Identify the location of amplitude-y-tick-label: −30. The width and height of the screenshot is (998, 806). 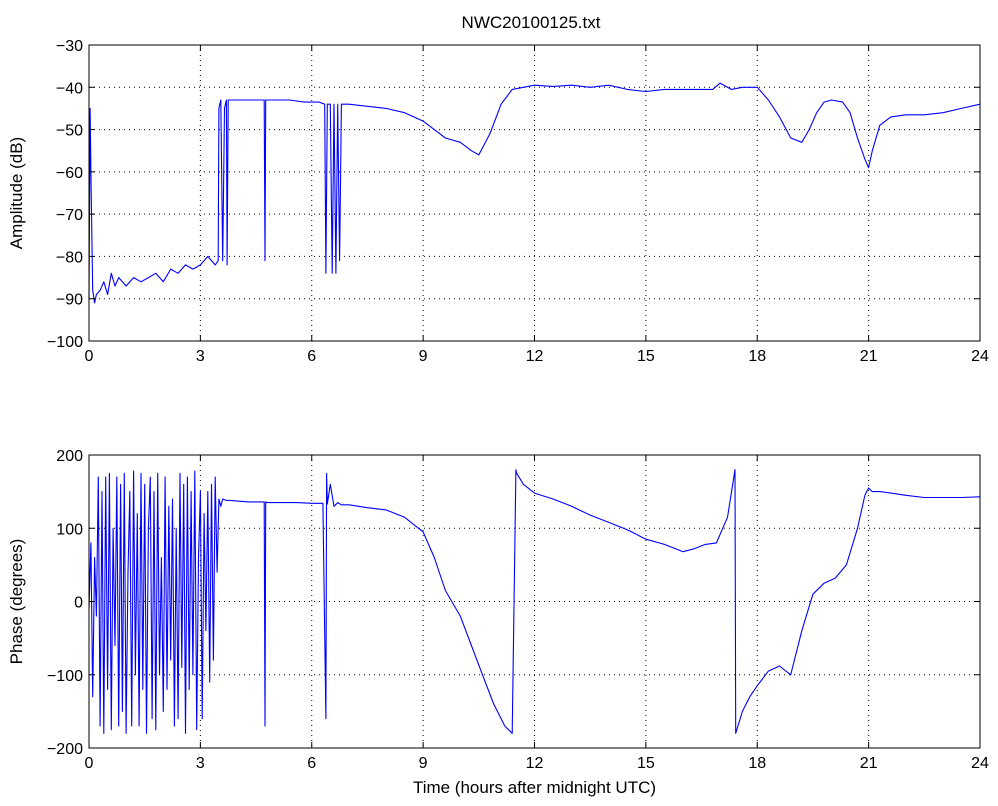
(69, 46).